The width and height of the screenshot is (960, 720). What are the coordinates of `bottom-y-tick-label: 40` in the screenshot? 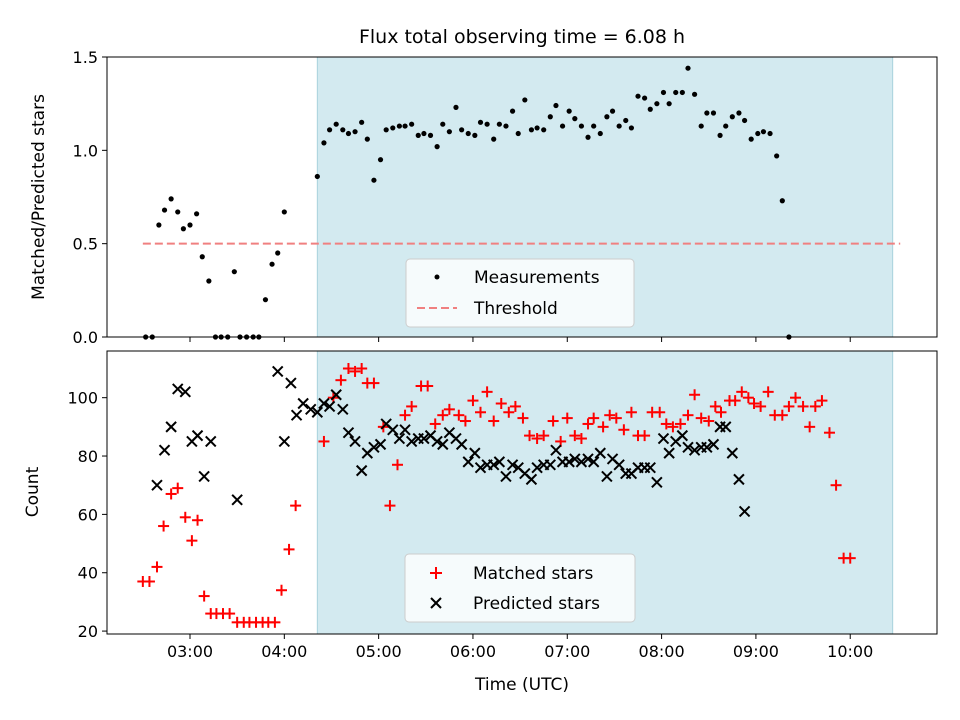 It's located at (88, 573).